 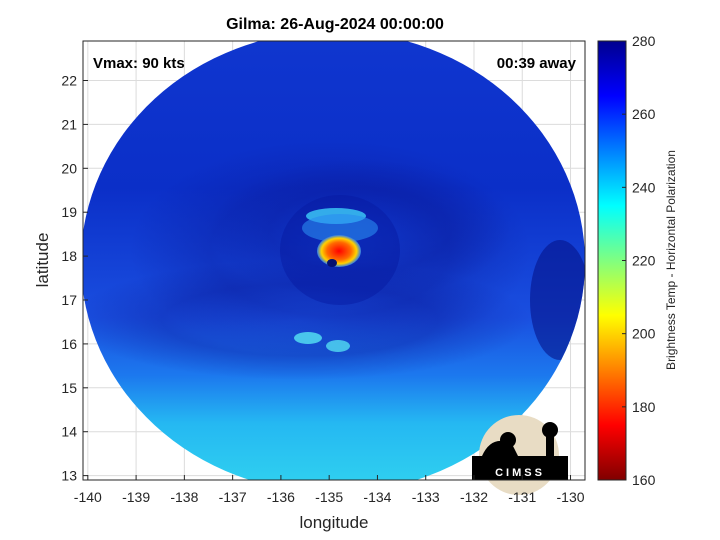 I want to click on y-tick-label: 16, so click(x=69, y=344).